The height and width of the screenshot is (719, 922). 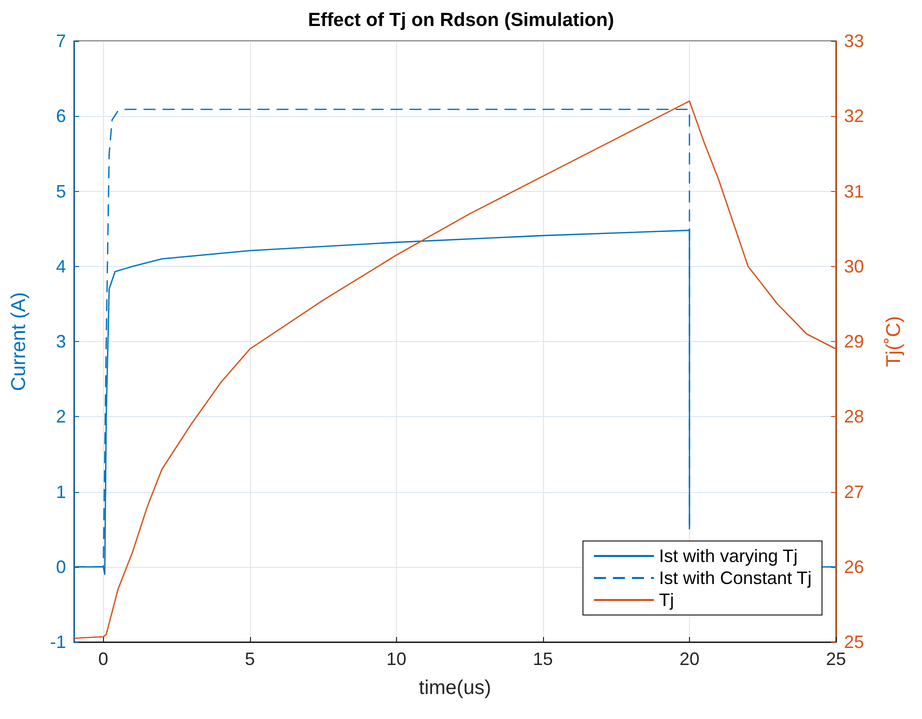 What do you see at coordinates (61, 566) in the screenshot?
I see `y-tick-label: 0` at bounding box center [61, 566].